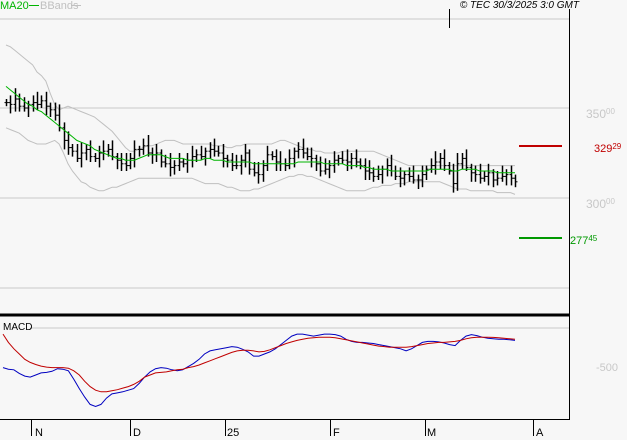 The image size is (627, 440). What do you see at coordinates (584, 240) in the screenshot?
I see `support-label: 27745` at bounding box center [584, 240].